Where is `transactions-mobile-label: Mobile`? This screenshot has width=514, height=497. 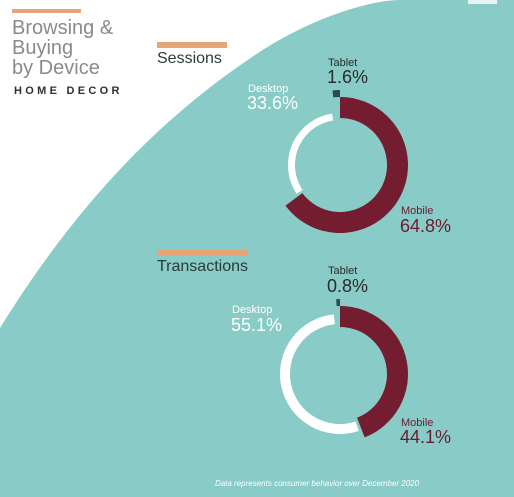
transactions-mobile-label: Mobile is located at coordinates (417, 423).